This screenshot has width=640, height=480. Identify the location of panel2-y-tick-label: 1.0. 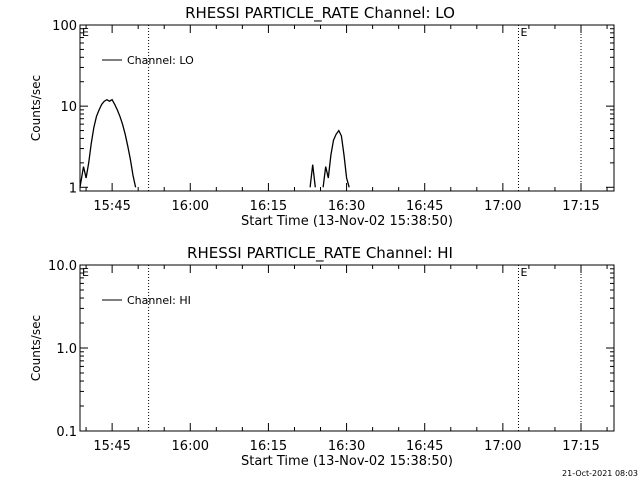
(66, 349).